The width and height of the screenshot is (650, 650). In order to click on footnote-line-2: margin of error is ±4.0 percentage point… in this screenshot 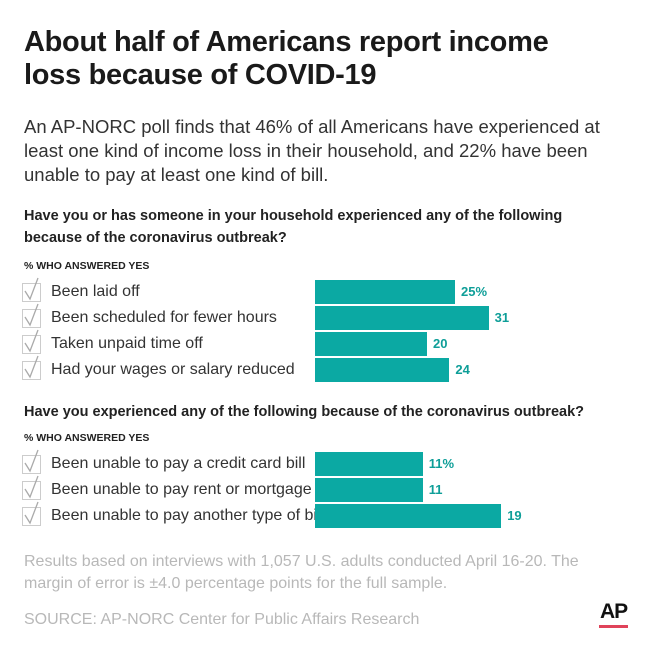, I will do `click(236, 583)`.